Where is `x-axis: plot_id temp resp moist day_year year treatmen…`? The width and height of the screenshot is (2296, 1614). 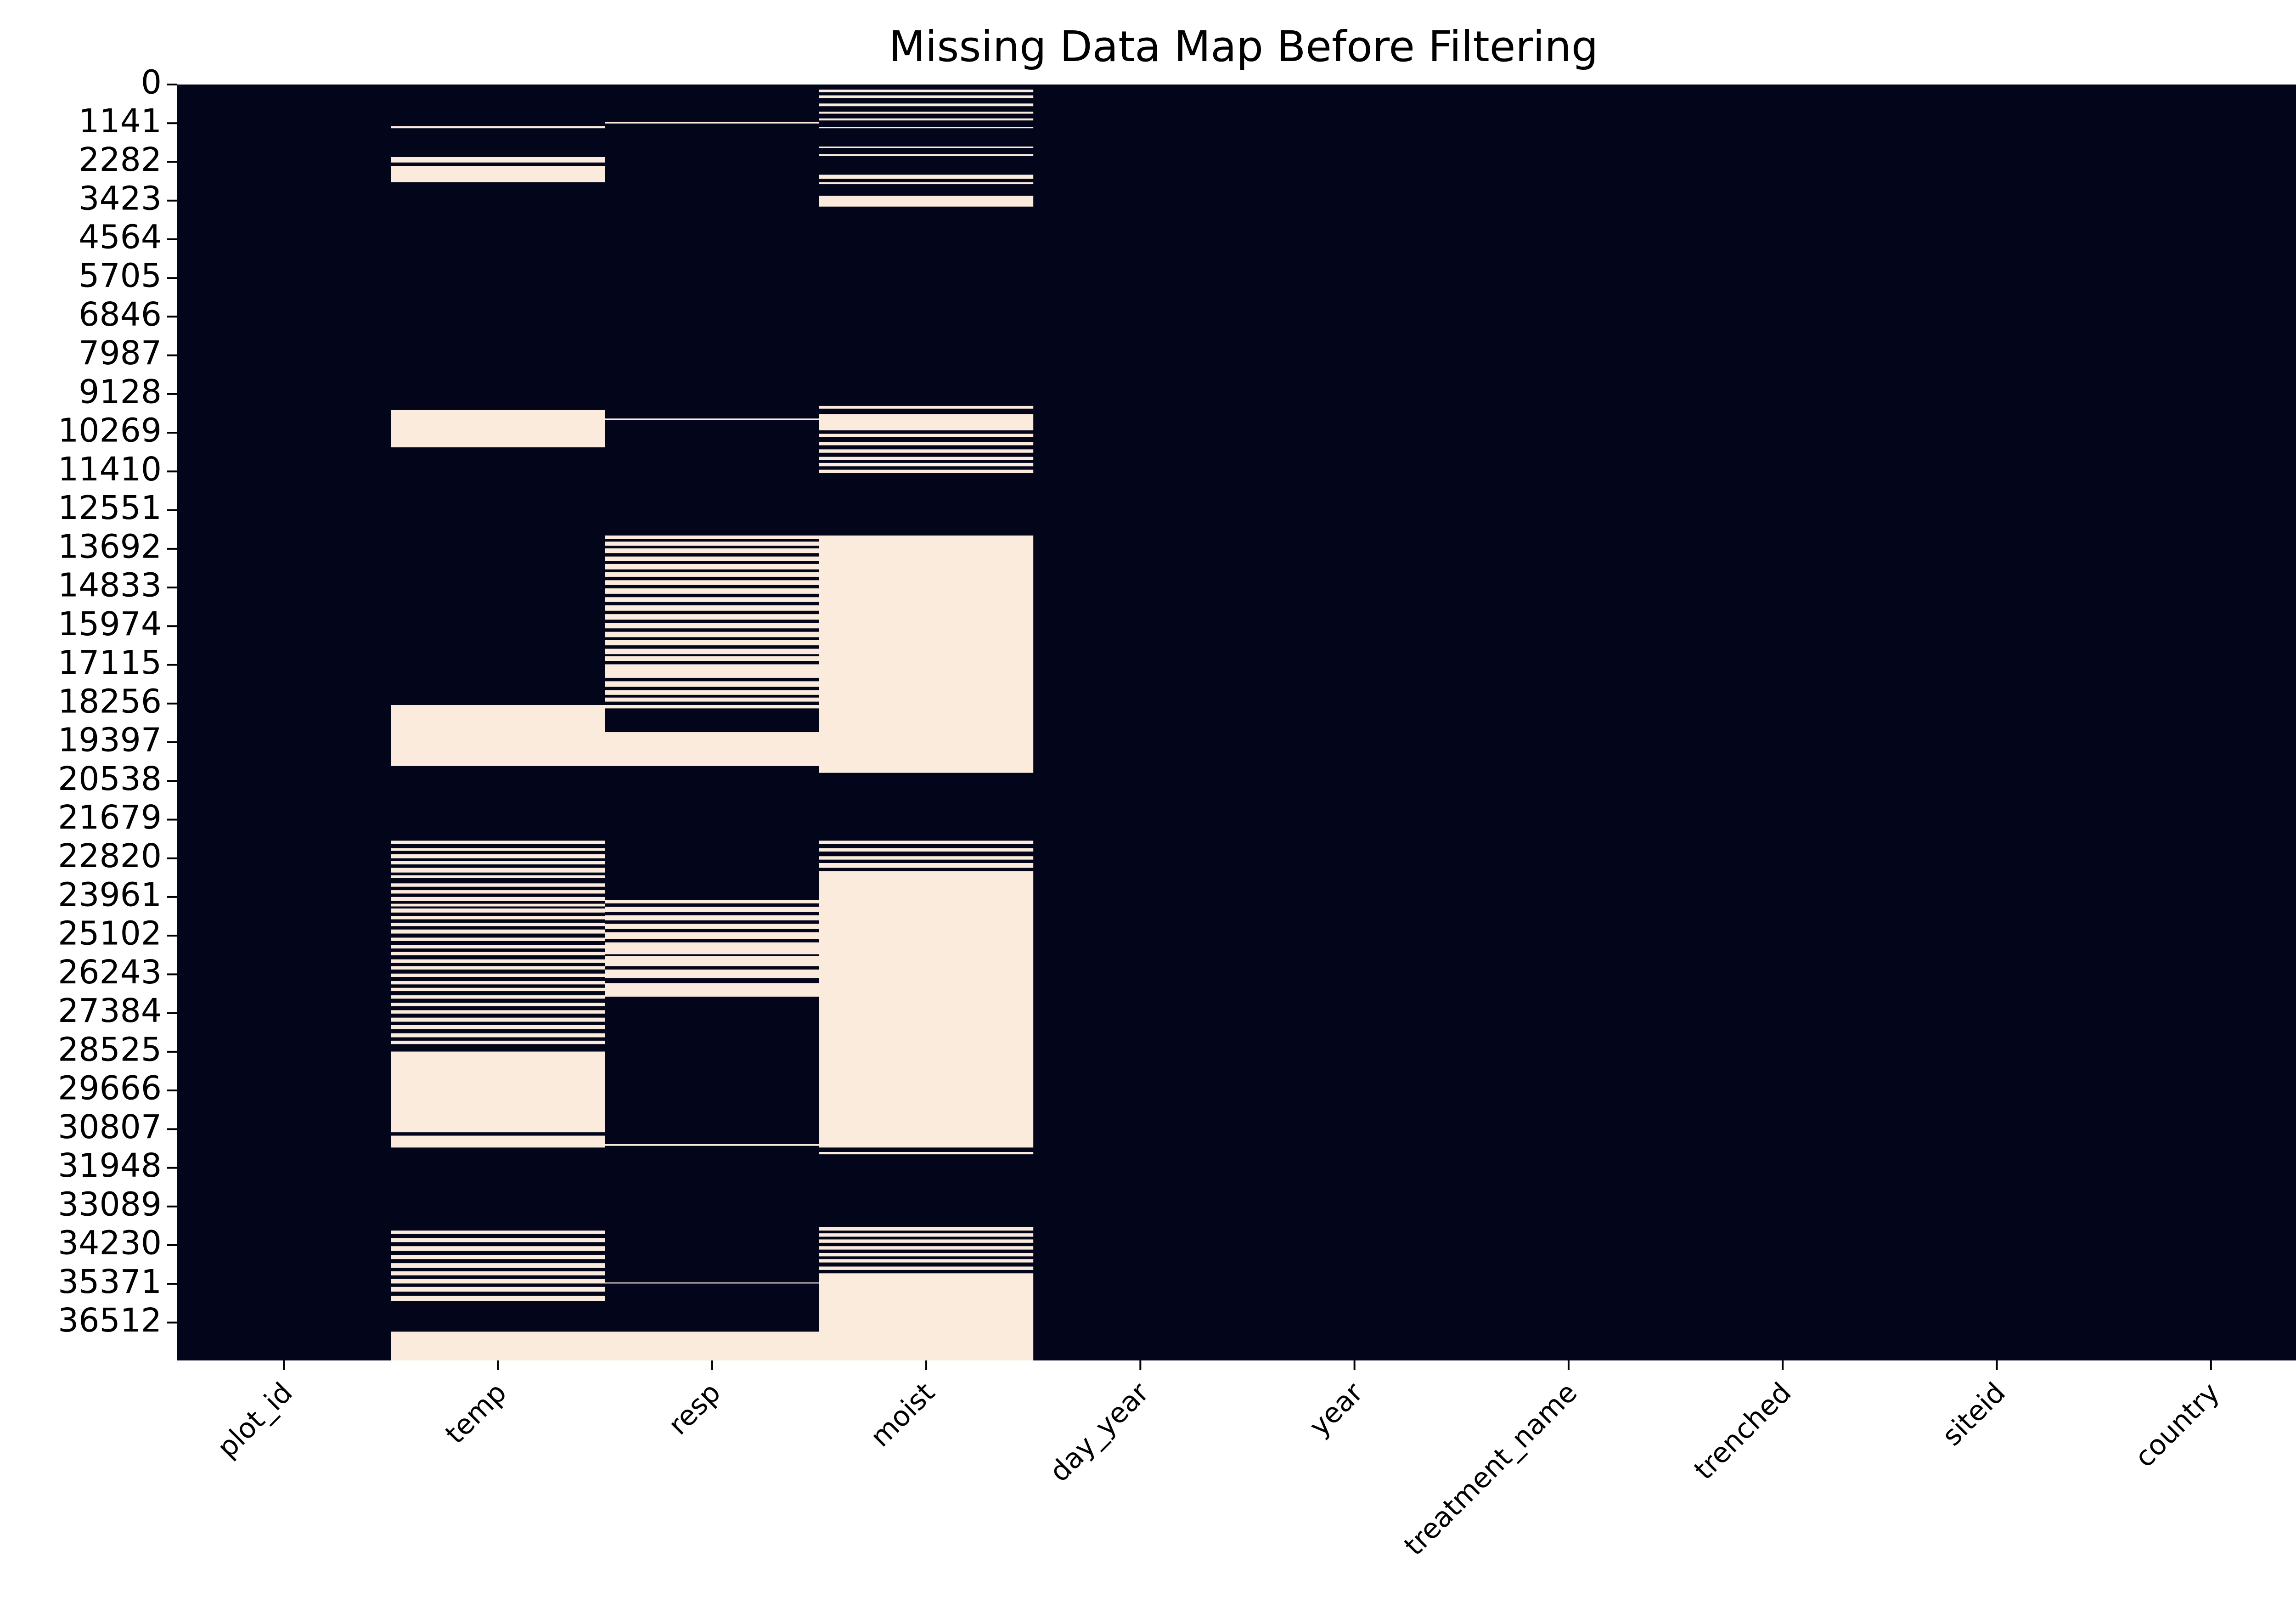
x-axis: plot_id temp resp moist day_year year treatmen… is located at coordinates (1218, 1461).